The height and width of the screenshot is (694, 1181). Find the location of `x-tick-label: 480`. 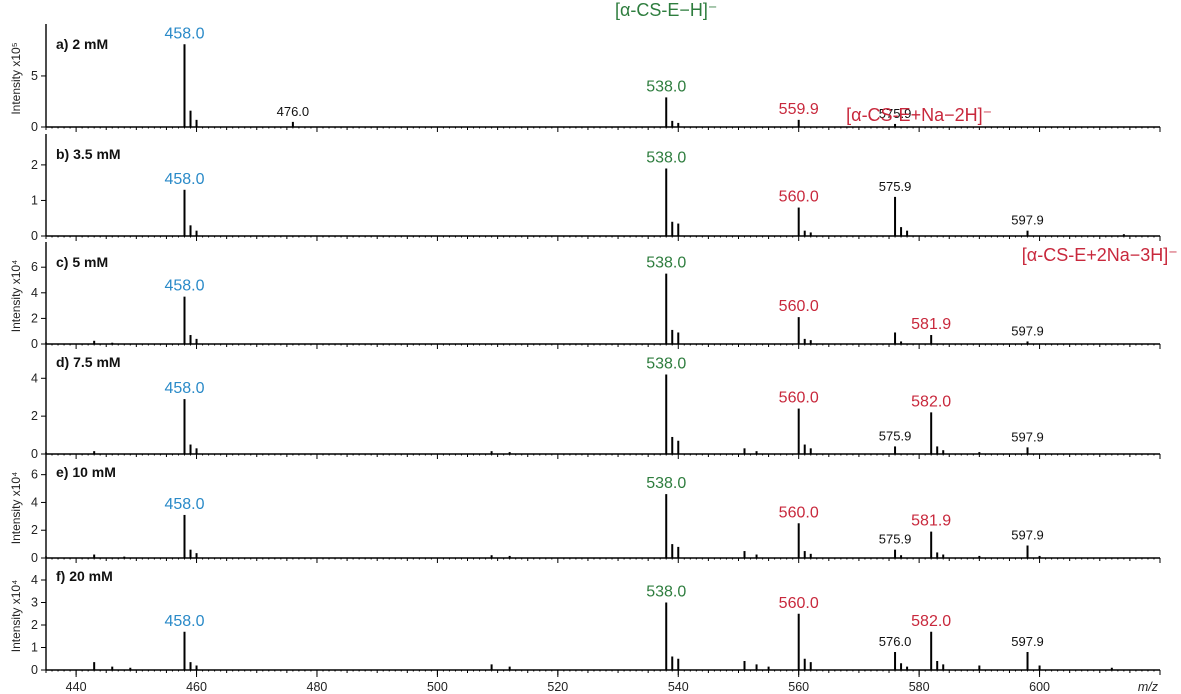

x-tick-label: 480 is located at coordinates (317, 687).